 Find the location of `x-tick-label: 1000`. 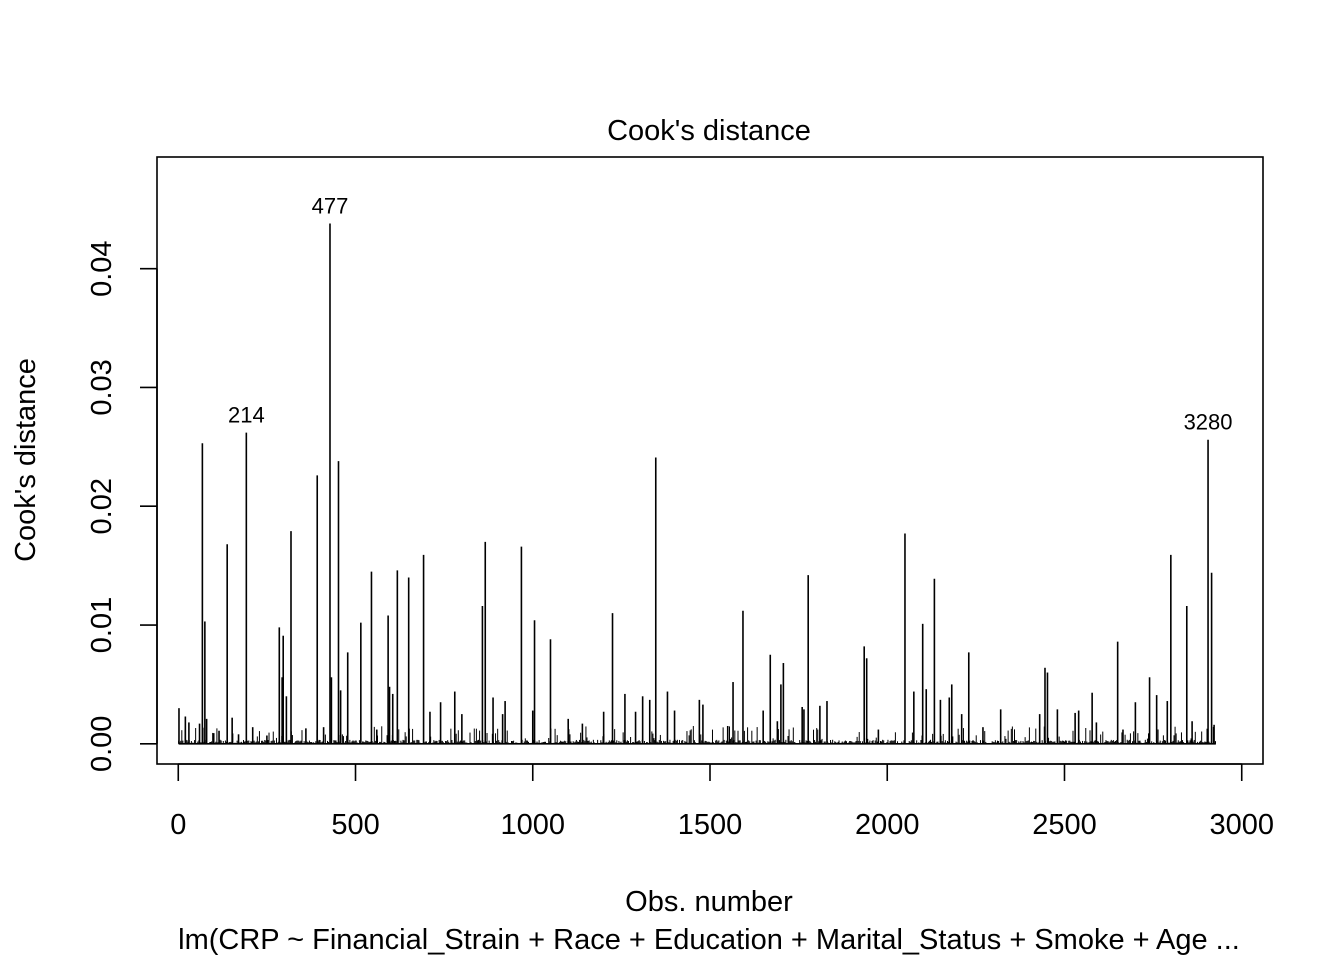

x-tick-label: 1000 is located at coordinates (532, 825).